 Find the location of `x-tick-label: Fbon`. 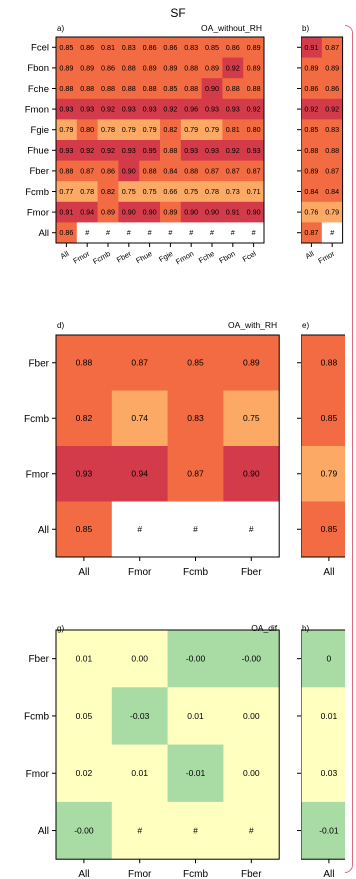

x-tick-label: Fbon is located at coordinates (226, 257).